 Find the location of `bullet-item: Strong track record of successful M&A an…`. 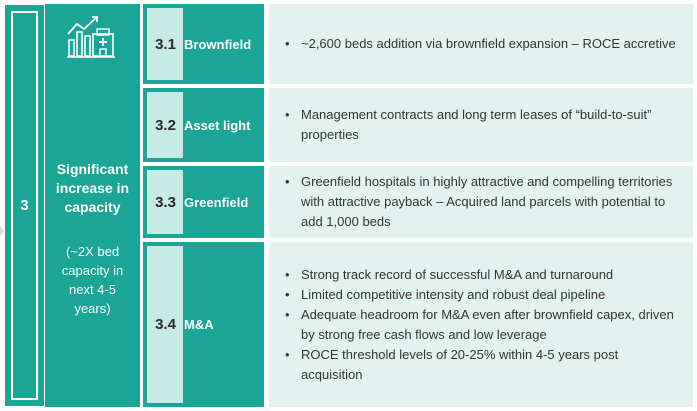

bullet-item: Strong track record of successful M&A an… is located at coordinates (482, 275).